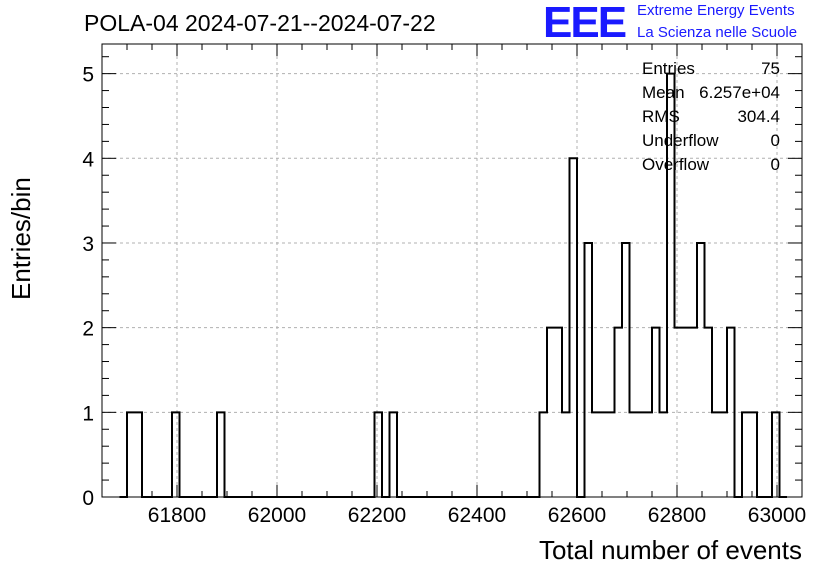 The height and width of the screenshot is (572, 836). I want to click on stats-key: RMS, so click(661, 116).